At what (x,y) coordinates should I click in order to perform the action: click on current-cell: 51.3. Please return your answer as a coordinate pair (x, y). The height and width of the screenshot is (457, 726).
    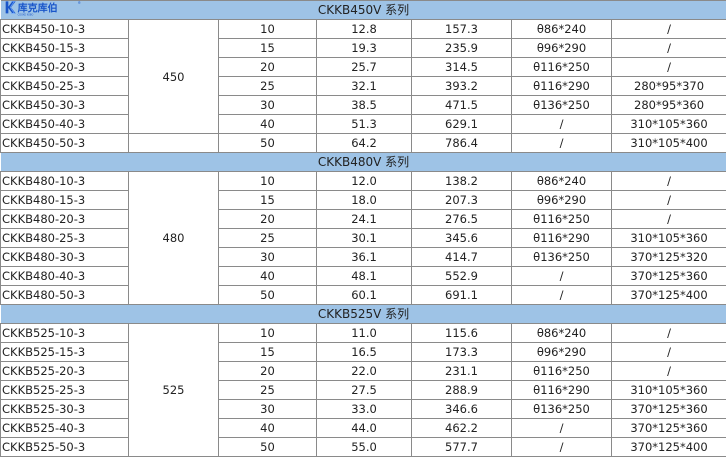
    Looking at the image, I should click on (364, 124).